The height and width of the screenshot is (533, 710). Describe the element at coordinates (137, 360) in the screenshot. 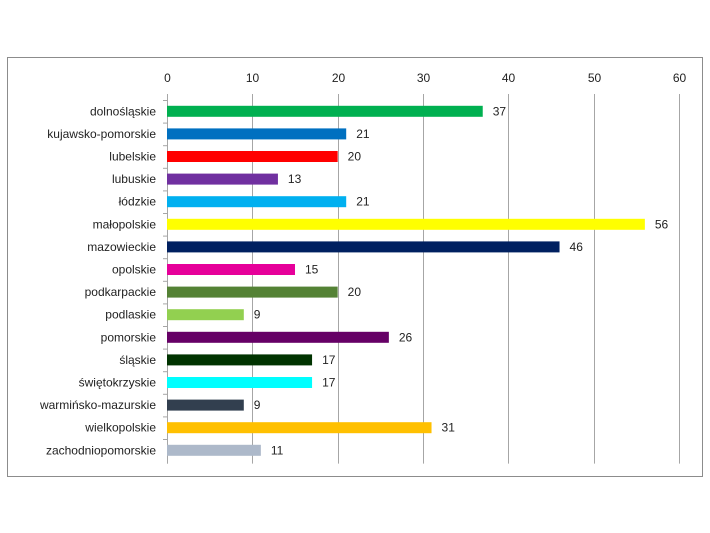

I see `category-label: śląskie` at that location.